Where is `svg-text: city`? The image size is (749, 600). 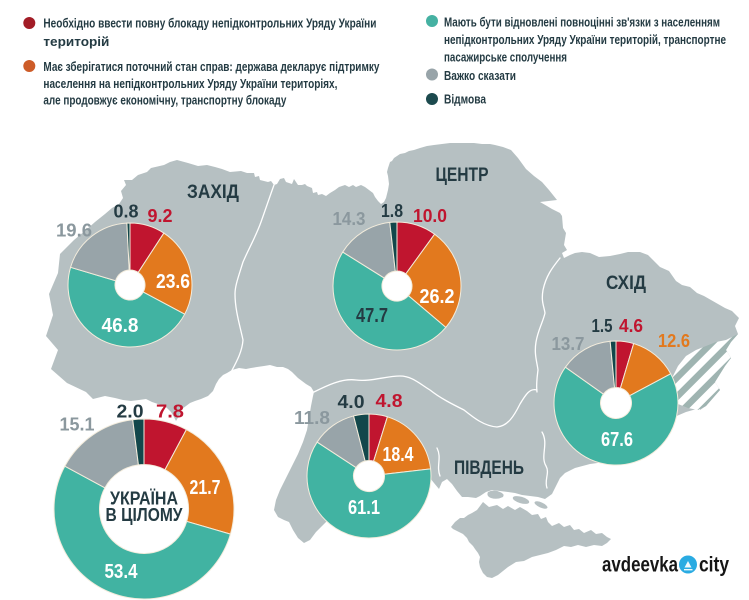
svg-text: city is located at coordinates (714, 565).